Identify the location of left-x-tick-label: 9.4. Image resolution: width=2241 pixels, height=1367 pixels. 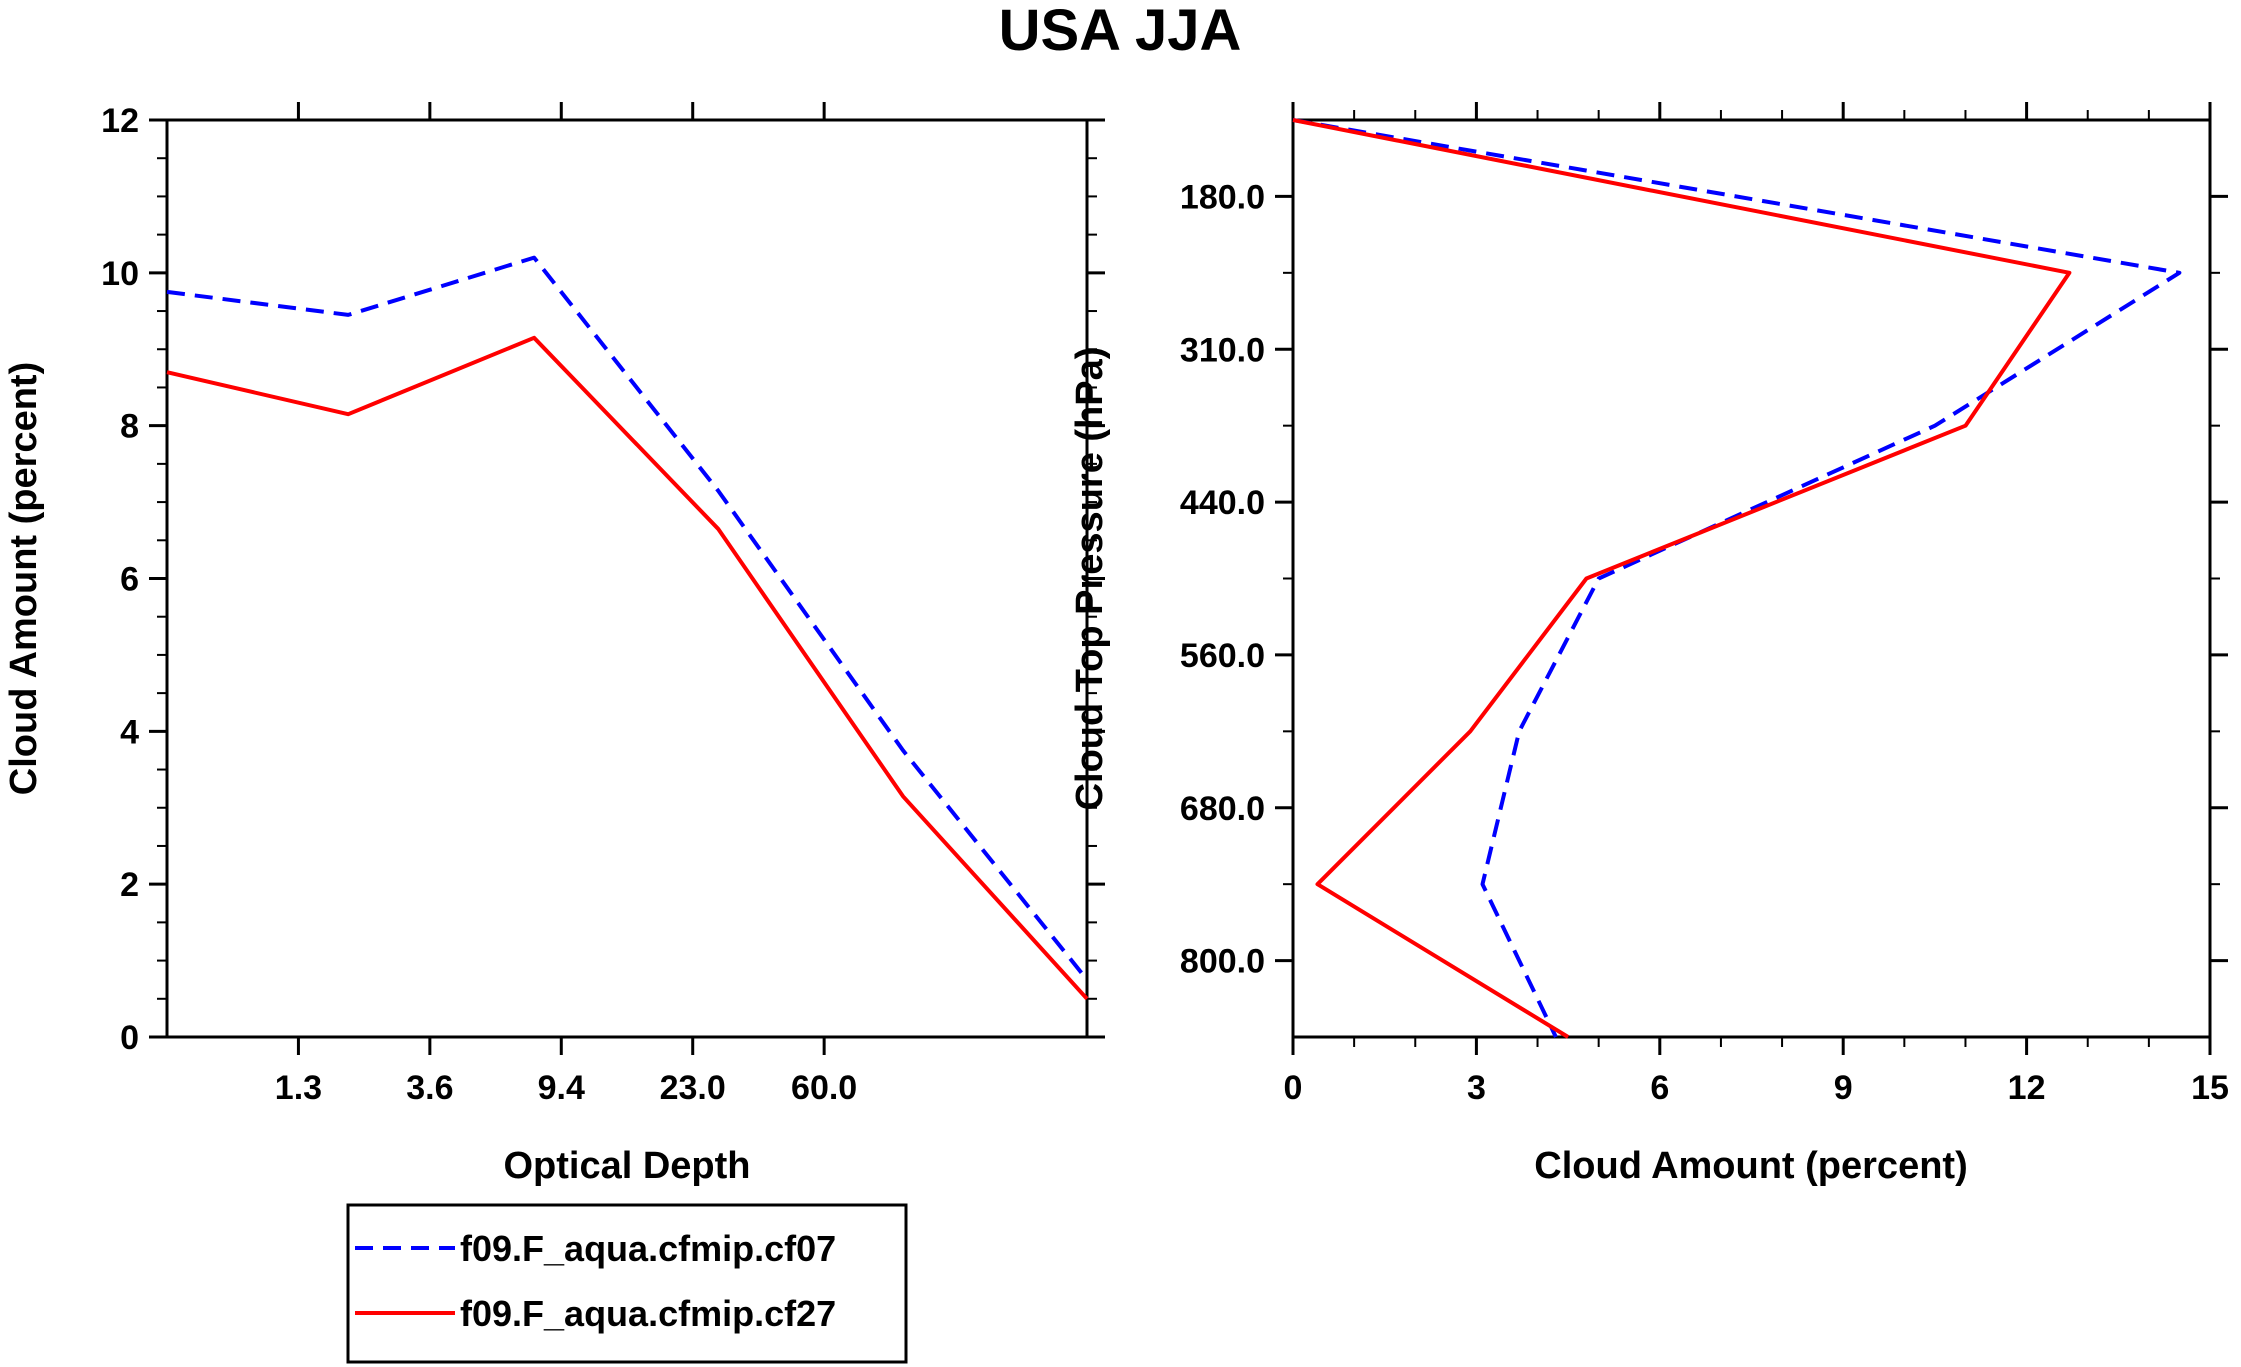
(561, 1088).